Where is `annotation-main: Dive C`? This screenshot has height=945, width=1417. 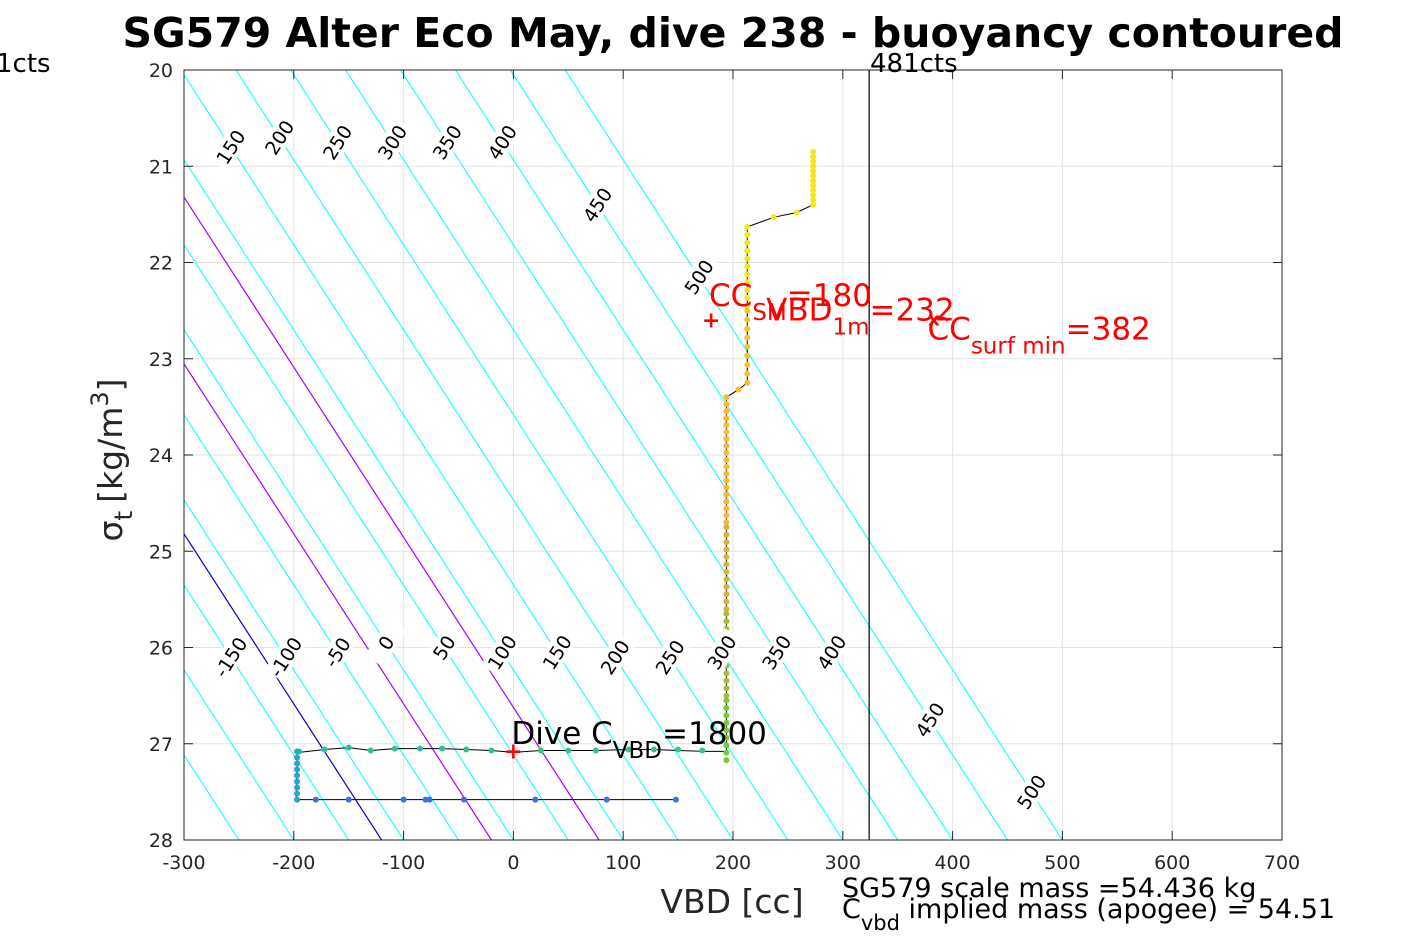
annotation-main: Dive C is located at coordinates (561, 734).